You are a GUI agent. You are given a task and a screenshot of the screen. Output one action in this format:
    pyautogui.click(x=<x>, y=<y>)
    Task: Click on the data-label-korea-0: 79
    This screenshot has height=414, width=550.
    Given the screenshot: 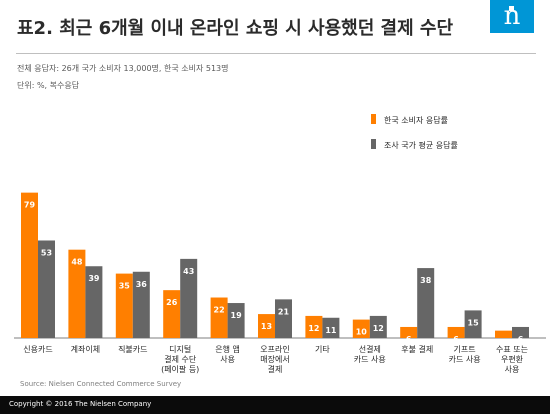 What is the action you would take?
    pyautogui.click(x=30, y=205)
    